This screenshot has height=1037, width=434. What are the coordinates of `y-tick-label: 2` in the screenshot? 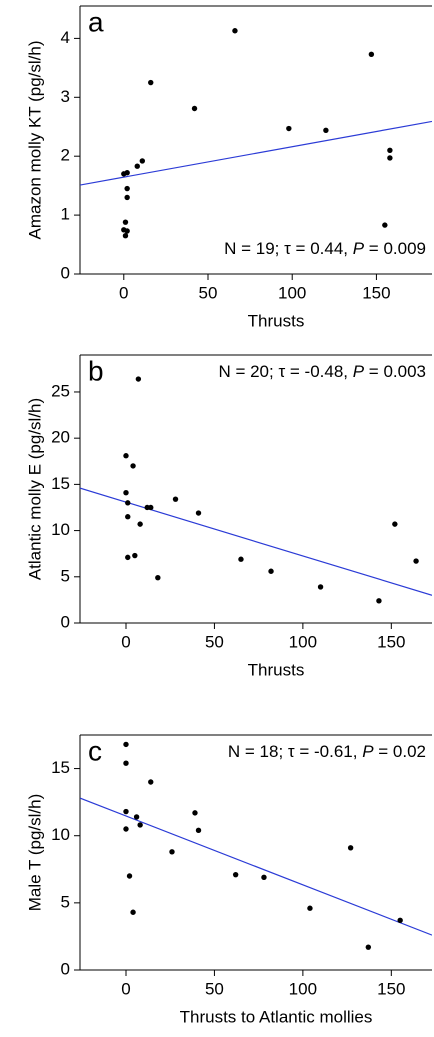 It's located at (65, 155).